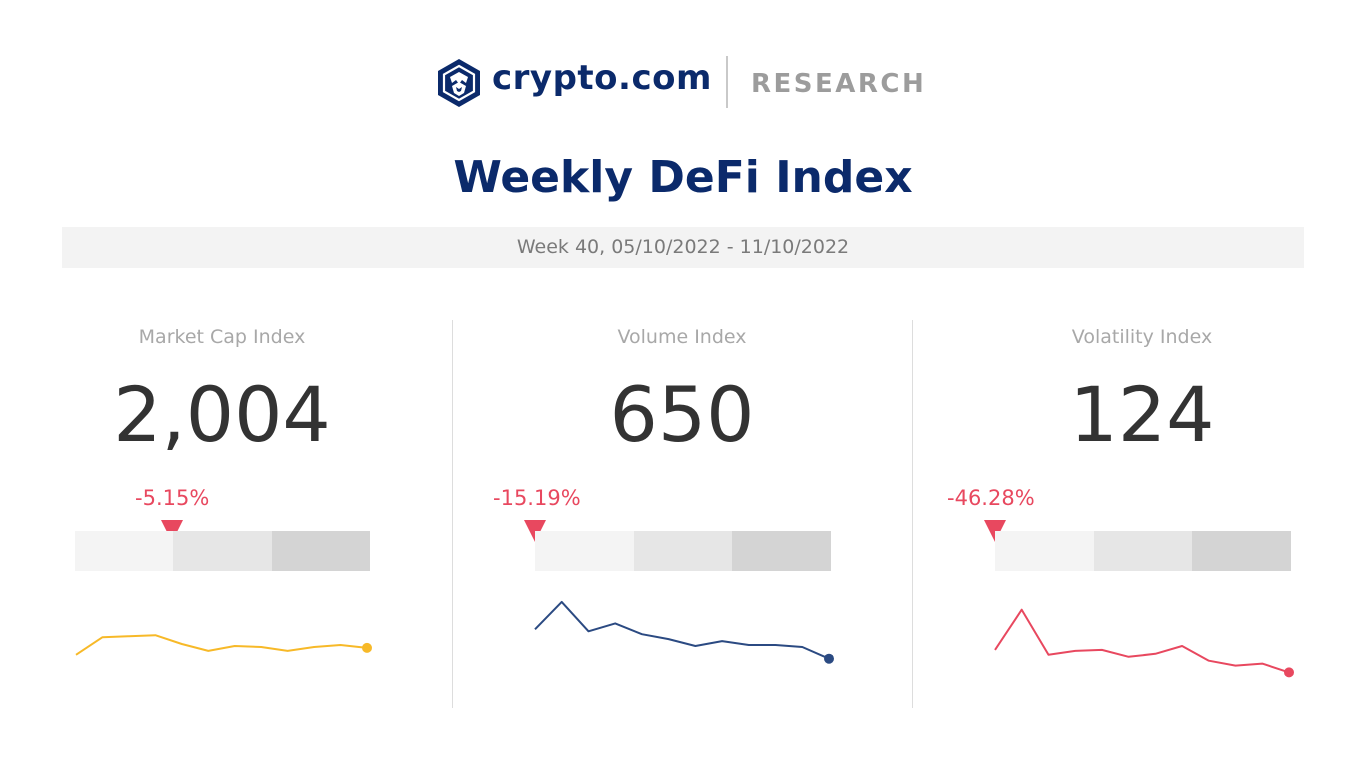 The height and width of the screenshot is (768, 1366). What do you see at coordinates (459, 83) in the screenshot?
I see `crypto-com-lion-shield-icon` at bounding box center [459, 83].